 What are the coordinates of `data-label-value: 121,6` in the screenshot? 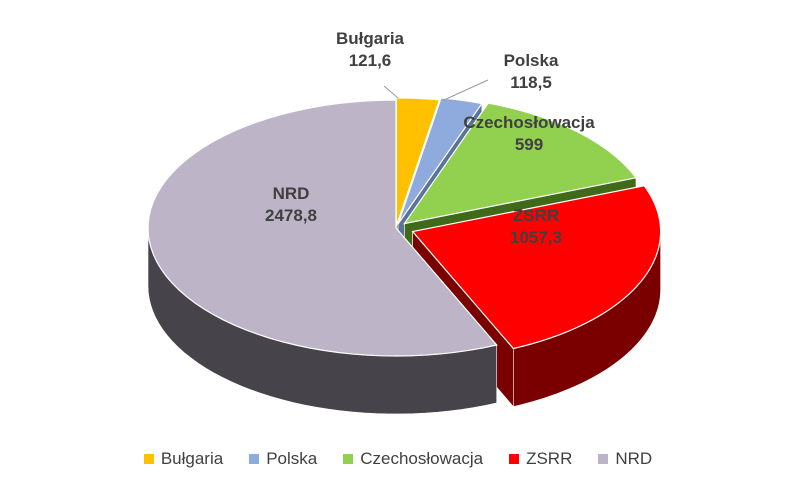 It's located at (370, 60).